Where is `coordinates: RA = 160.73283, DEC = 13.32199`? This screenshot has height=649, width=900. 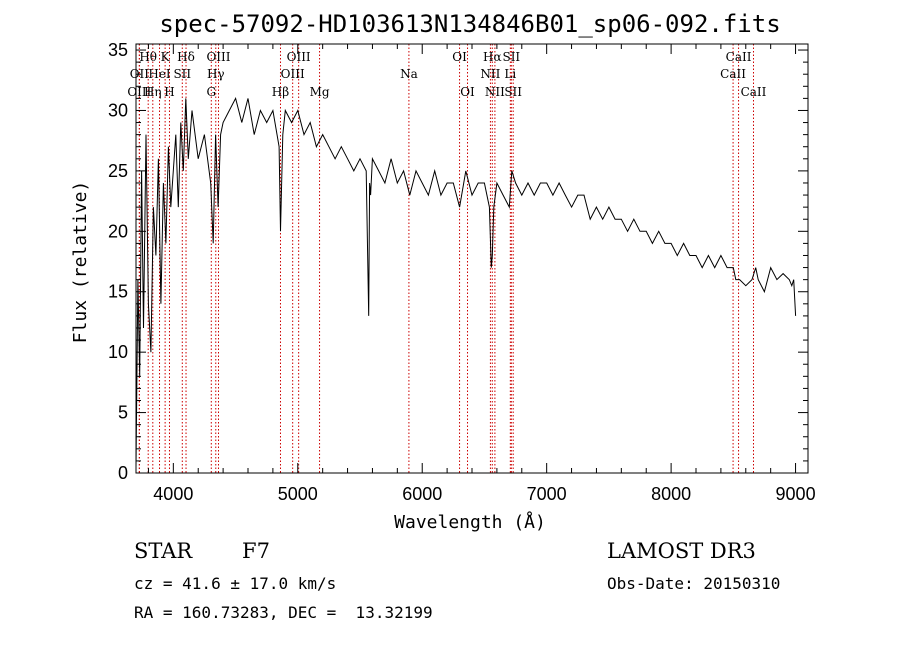 coordinates: RA = 160.73283, DEC = 13.32199 is located at coordinates (283, 612).